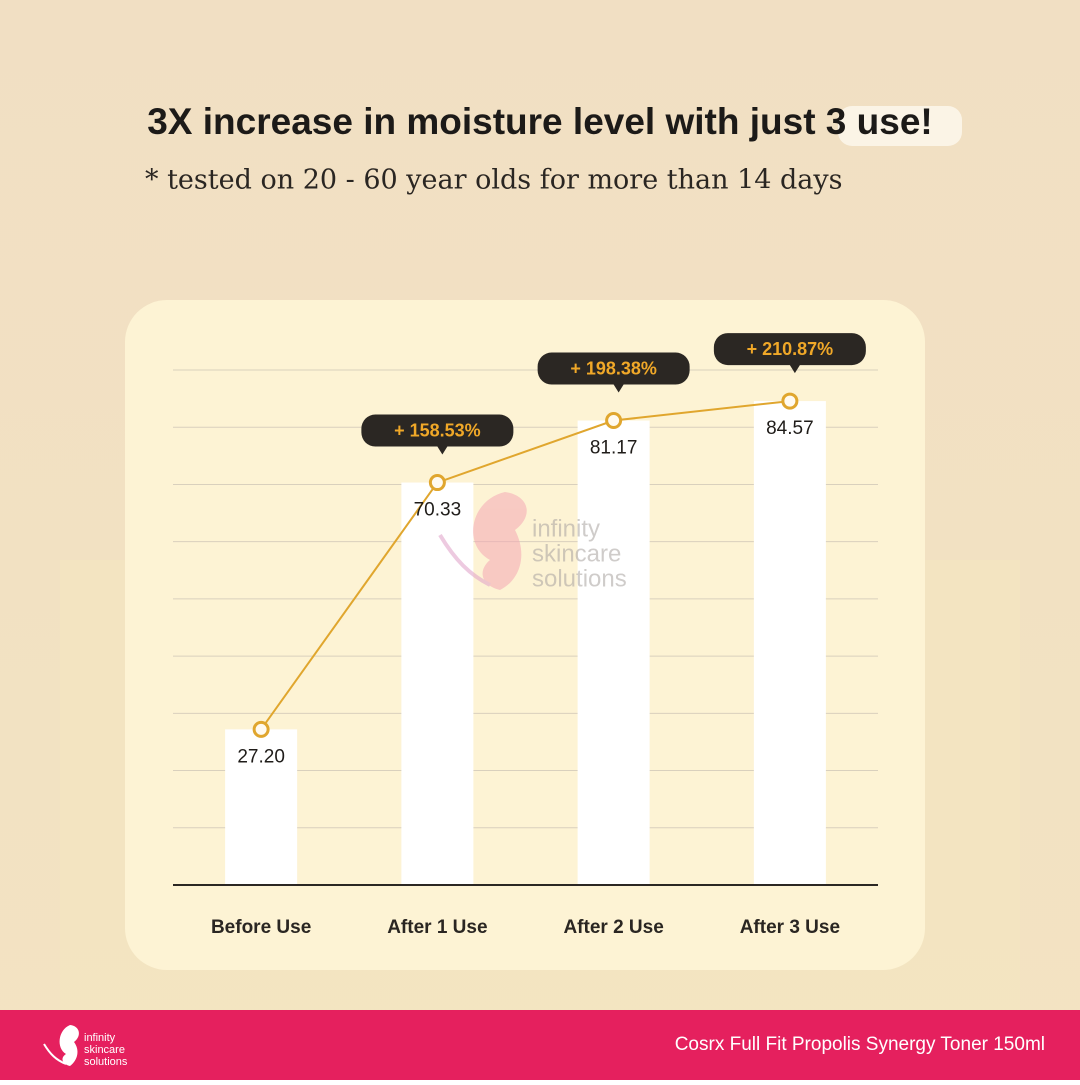 The width and height of the screenshot is (1080, 1085). I want to click on x-tick-label: After 2 Use, so click(613, 927).